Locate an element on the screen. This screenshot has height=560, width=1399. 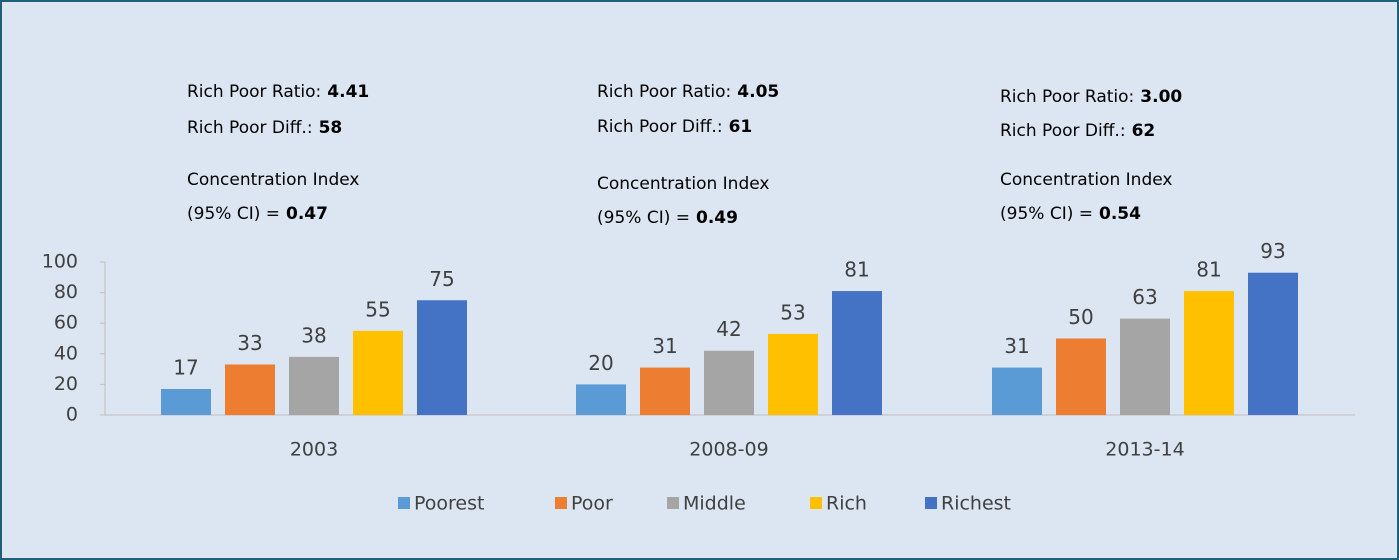
rich-poor-ratio: Rich Poor Ratio: 3.00 is located at coordinates (1091, 97).